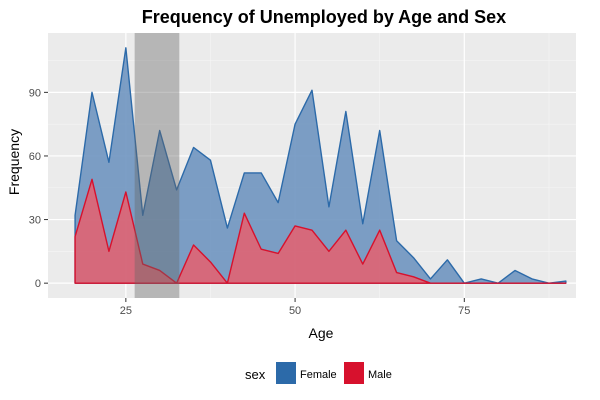  What do you see at coordinates (38, 284) in the screenshot?
I see `y-tick-label: 0` at bounding box center [38, 284].